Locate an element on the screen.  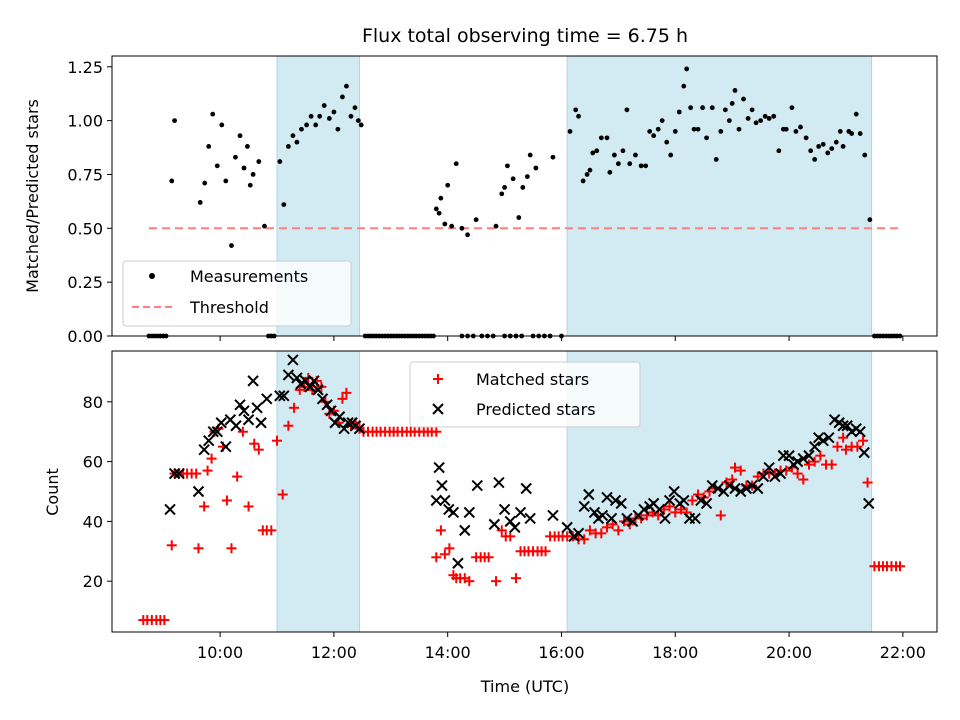
x-tick-label: 20:00 is located at coordinates (789, 652).